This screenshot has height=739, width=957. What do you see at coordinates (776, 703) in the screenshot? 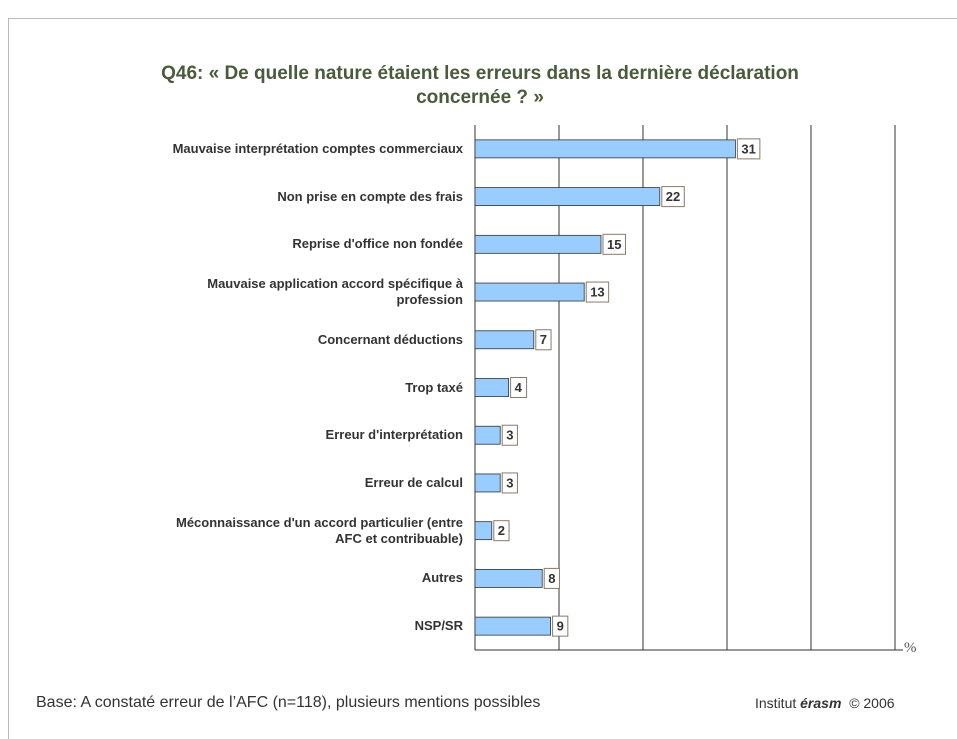
I see `source-prefix: Institut` at bounding box center [776, 703].